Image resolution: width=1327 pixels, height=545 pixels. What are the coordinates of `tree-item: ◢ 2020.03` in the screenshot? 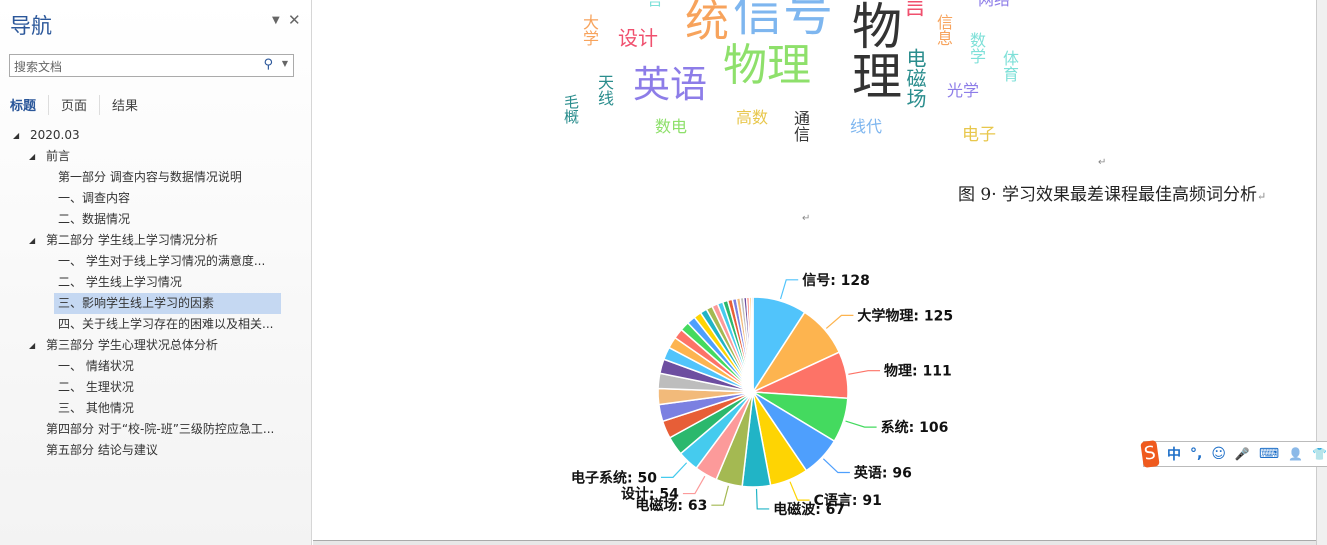 It's located at (156, 135).